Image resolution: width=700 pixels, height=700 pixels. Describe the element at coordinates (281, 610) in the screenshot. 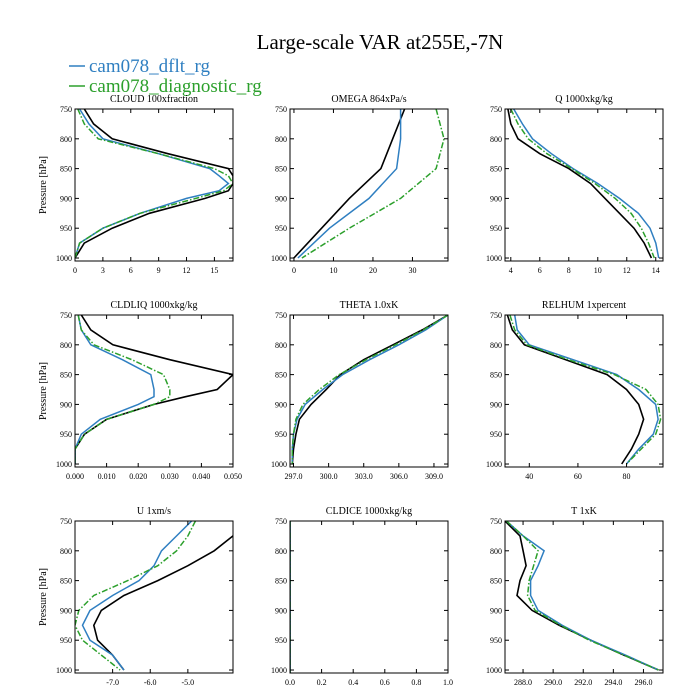

I see `panel-8-ytick-label: 900` at that location.